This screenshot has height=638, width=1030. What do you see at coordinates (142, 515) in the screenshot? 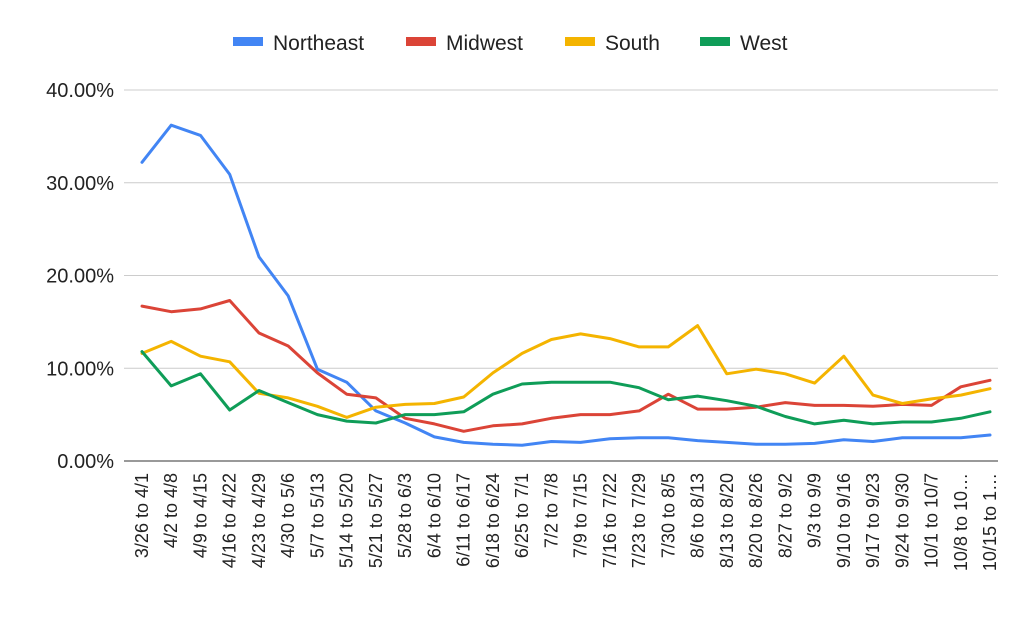
I see `x-tick-label: 3/26 to 4/1` at bounding box center [142, 515].